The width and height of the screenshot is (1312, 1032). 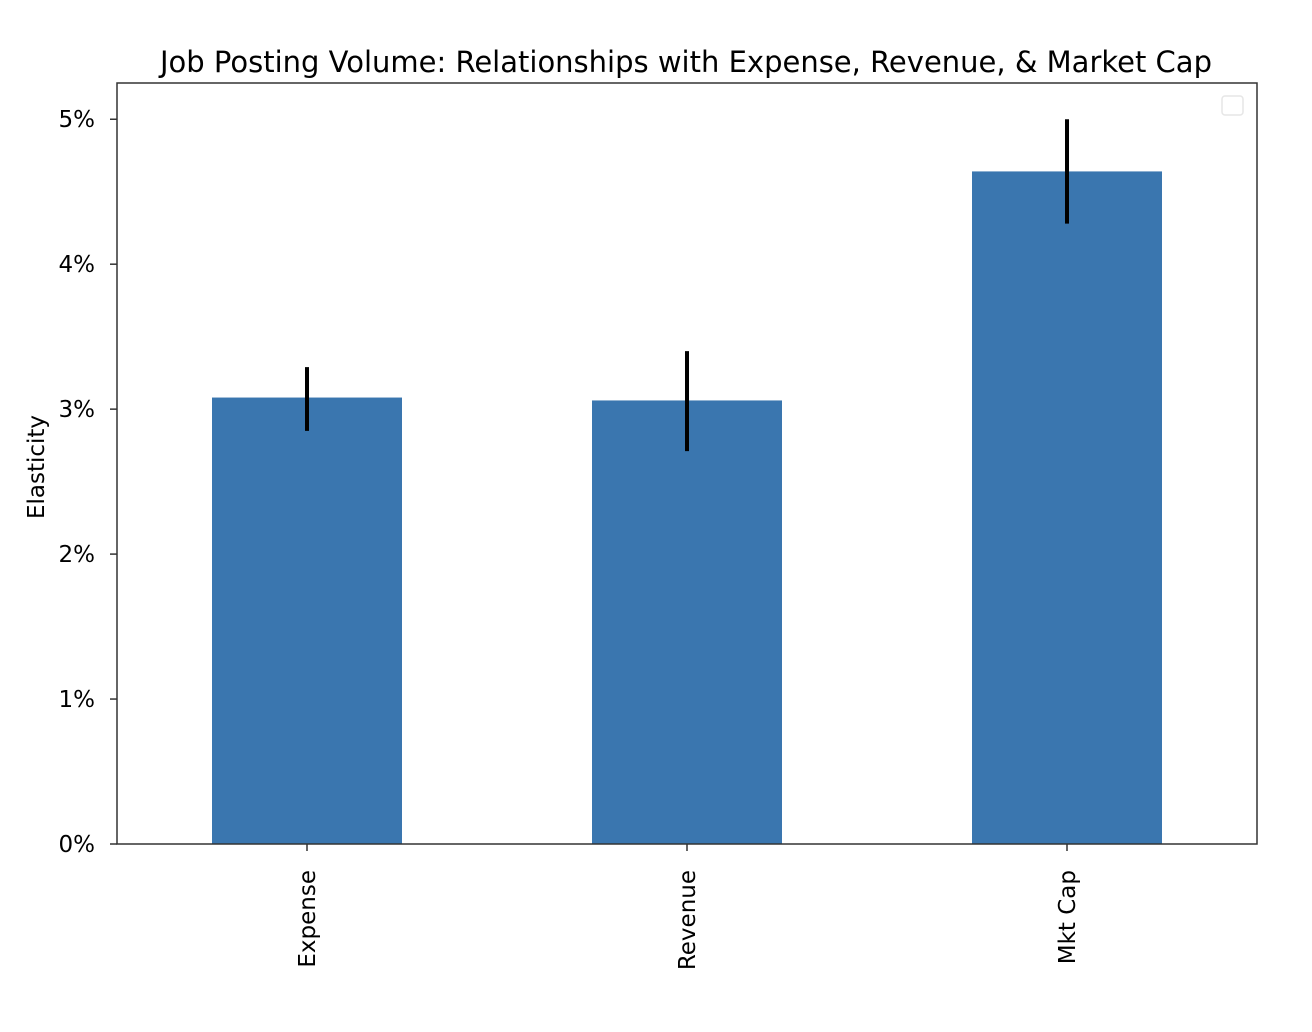 I want to click on bar-expense, so click(x=307, y=620).